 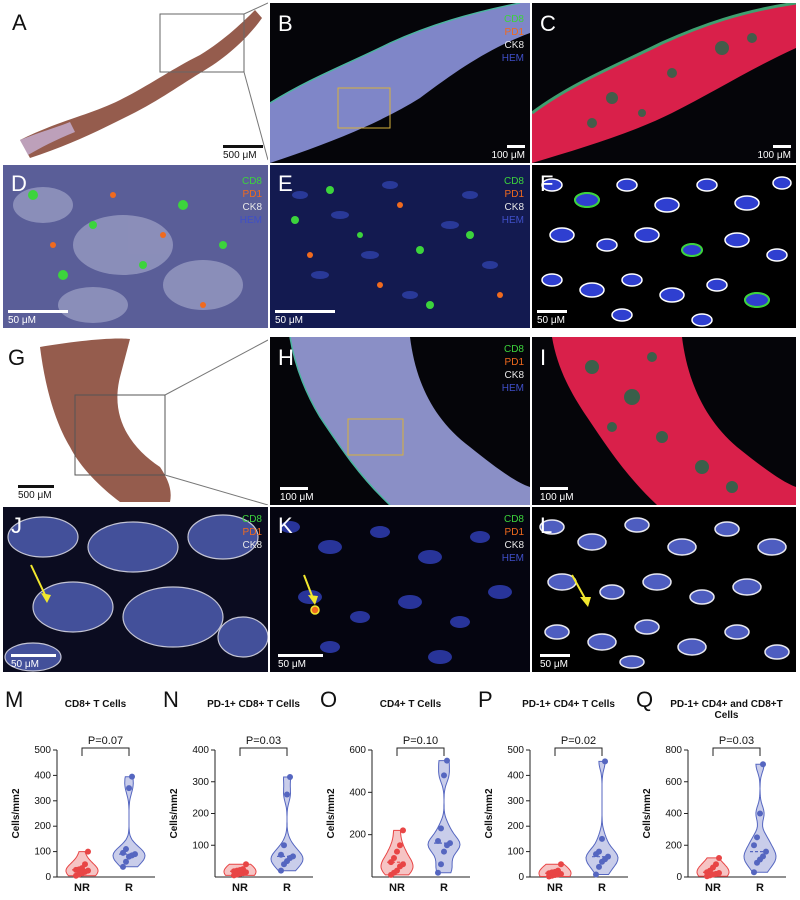 I want to click on panel-c: C 100 μM, so click(x=664, y=83).